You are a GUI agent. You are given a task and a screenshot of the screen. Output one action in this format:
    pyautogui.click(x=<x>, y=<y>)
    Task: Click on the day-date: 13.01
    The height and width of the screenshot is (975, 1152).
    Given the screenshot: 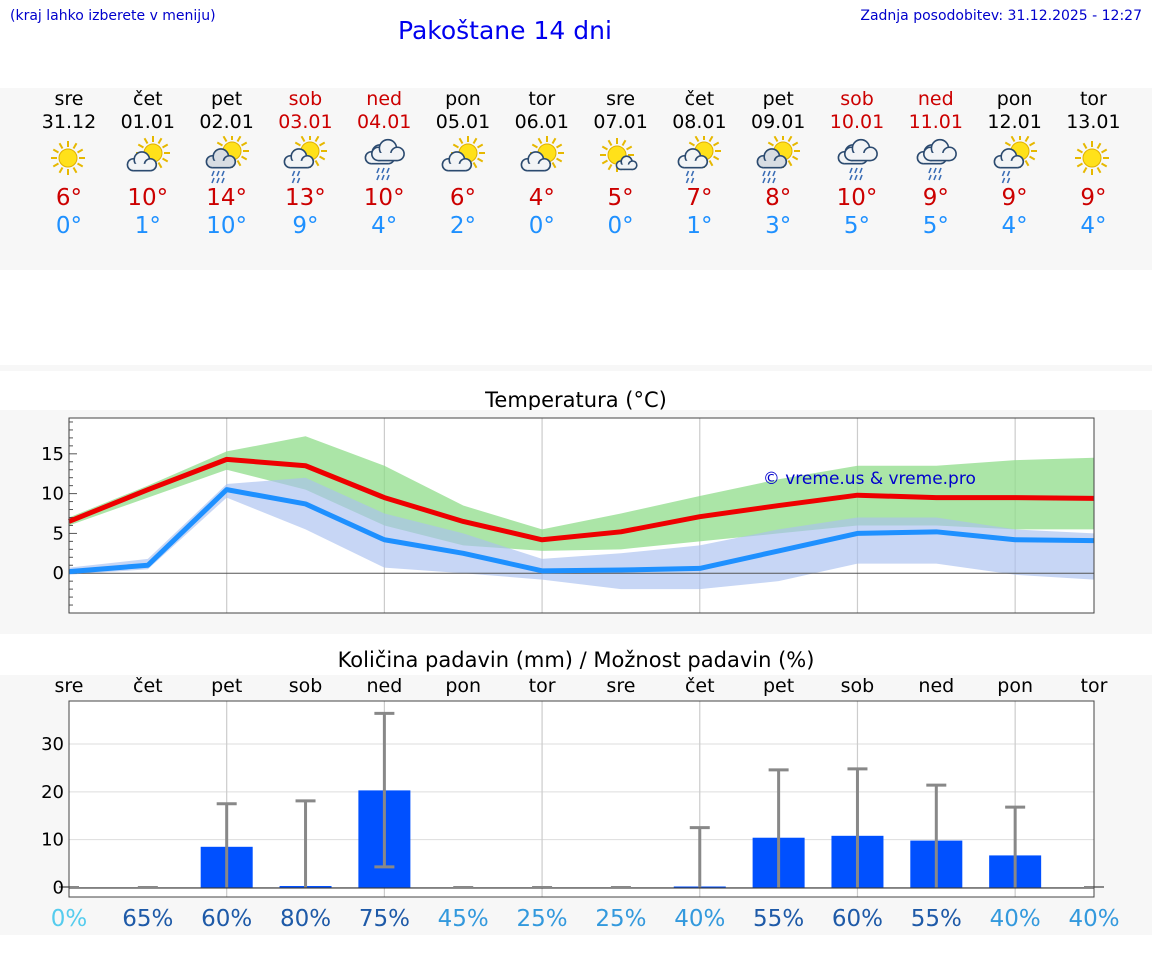 What is the action you would take?
    pyautogui.click(x=1093, y=122)
    